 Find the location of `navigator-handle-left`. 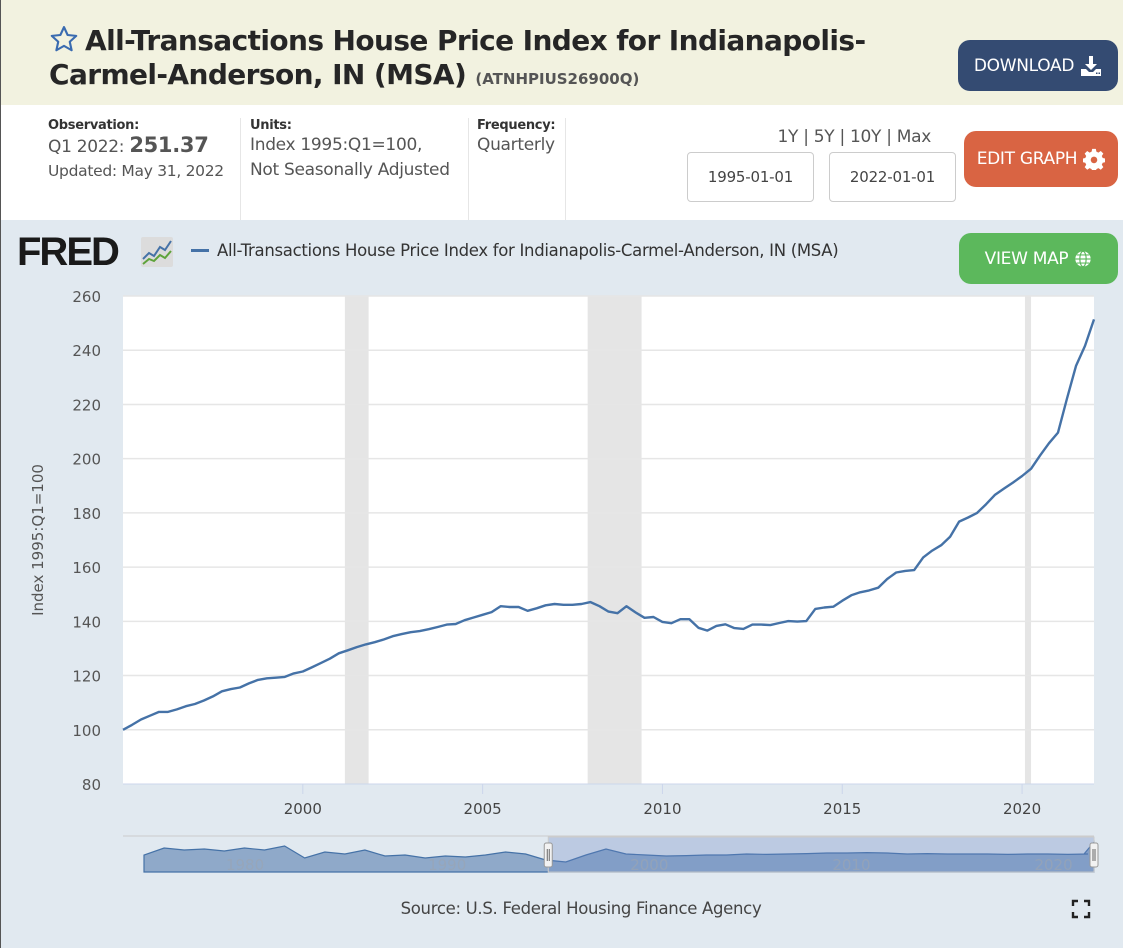

navigator-handle-left is located at coordinates (548, 855).